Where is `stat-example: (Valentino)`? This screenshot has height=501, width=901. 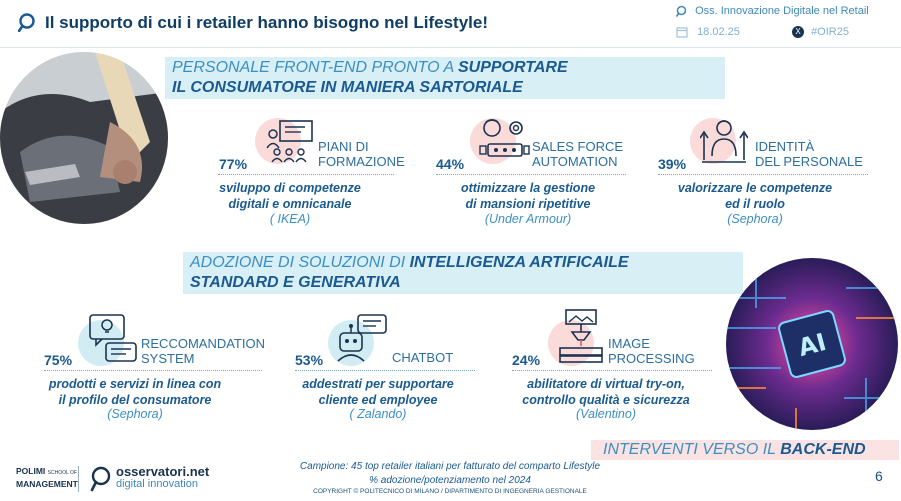
stat-example: (Valentino) is located at coordinates (606, 414).